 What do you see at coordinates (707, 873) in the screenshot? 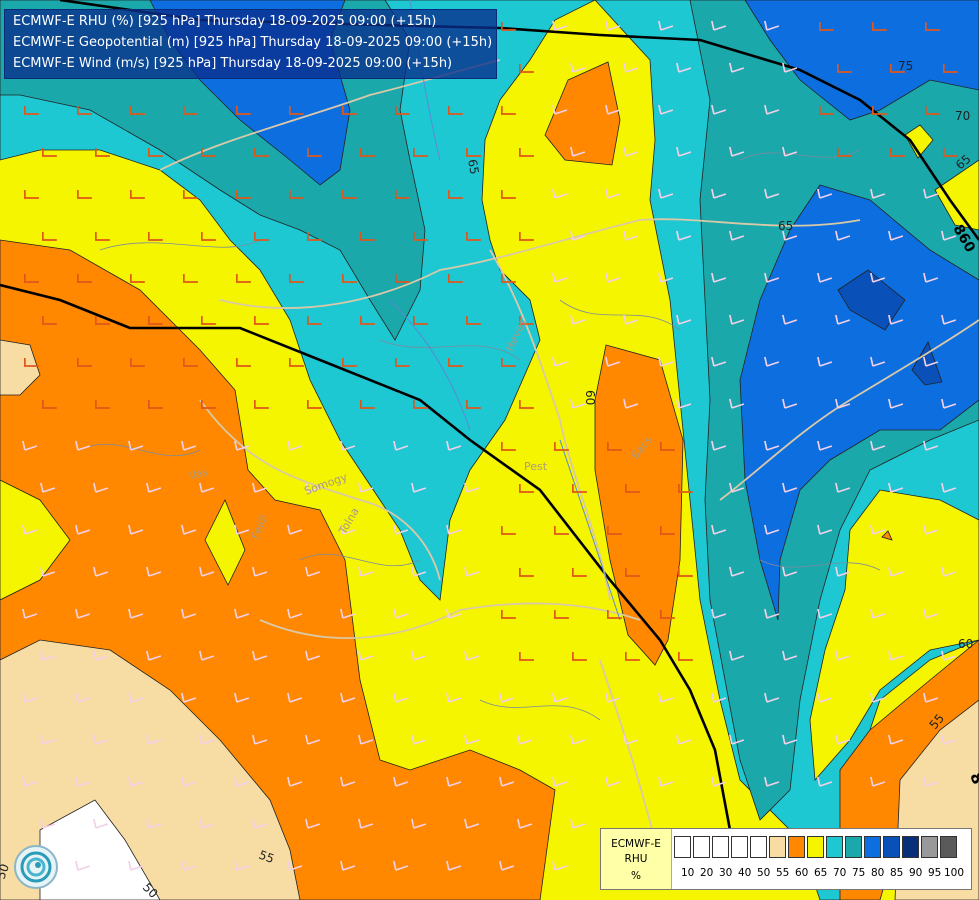
I see `legend-tick: 20` at bounding box center [707, 873].